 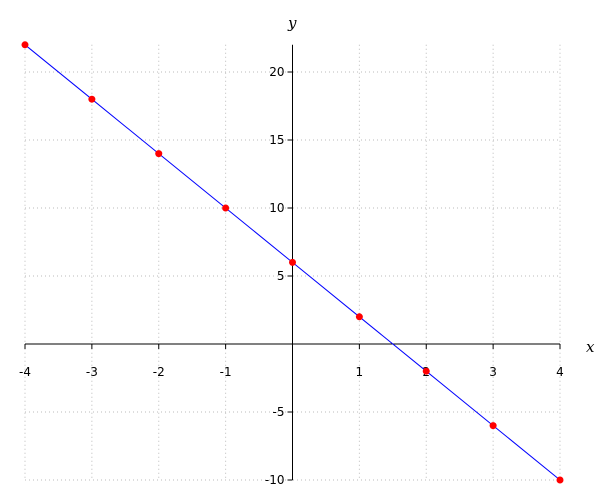 What do you see at coordinates (590, 347) in the screenshot?
I see `x-axis-label: x` at bounding box center [590, 347].